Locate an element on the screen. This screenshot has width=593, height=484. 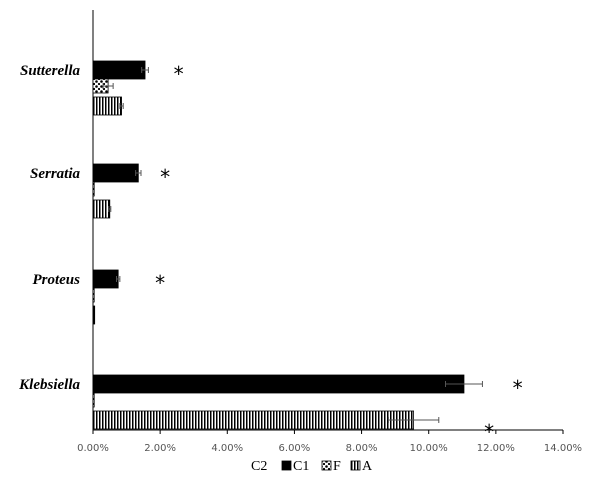
x-tick-label: 10.00% is located at coordinates (429, 448).